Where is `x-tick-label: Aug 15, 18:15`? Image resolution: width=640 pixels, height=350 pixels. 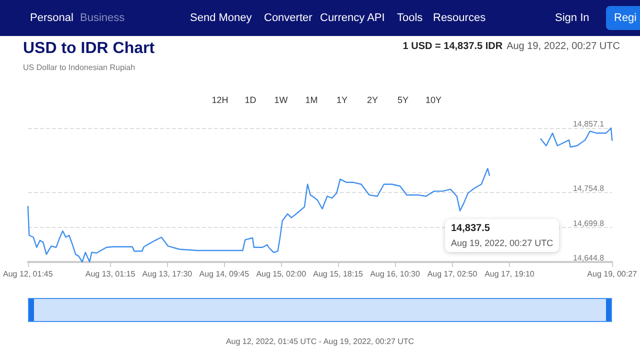 x-tick-label: Aug 15, 18:15 is located at coordinates (338, 274).